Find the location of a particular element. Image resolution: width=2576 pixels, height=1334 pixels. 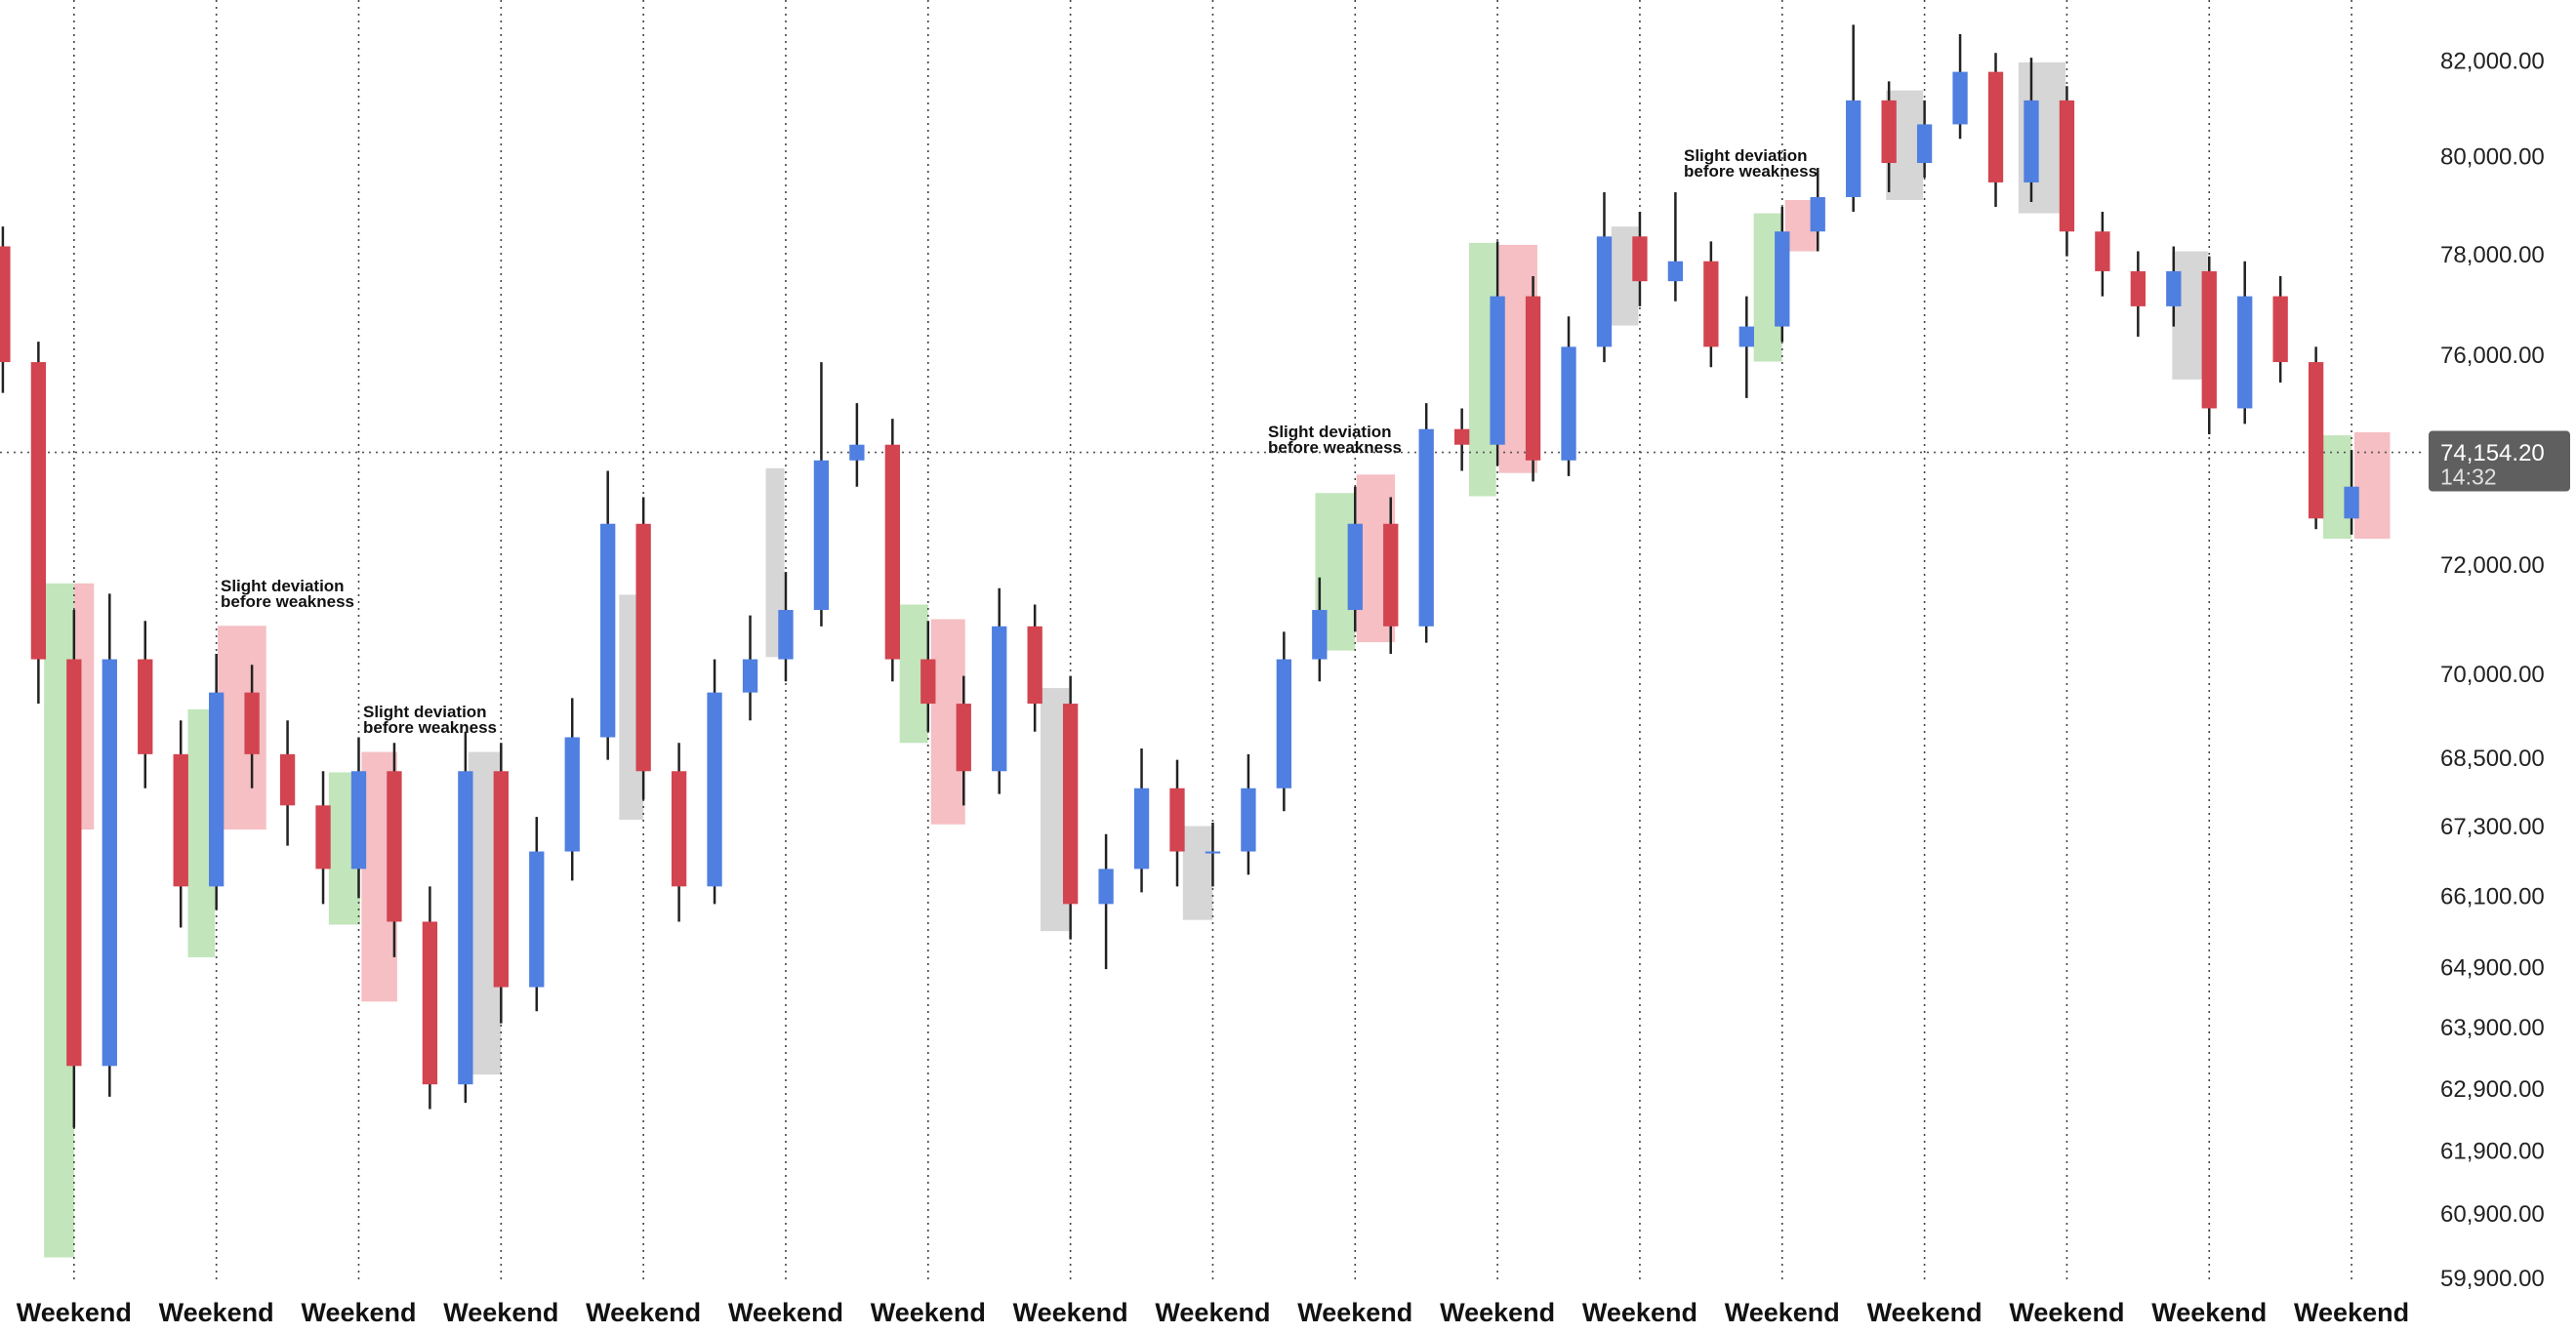

price-tag-label: 74,154.20 is located at coordinates (2492, 453).